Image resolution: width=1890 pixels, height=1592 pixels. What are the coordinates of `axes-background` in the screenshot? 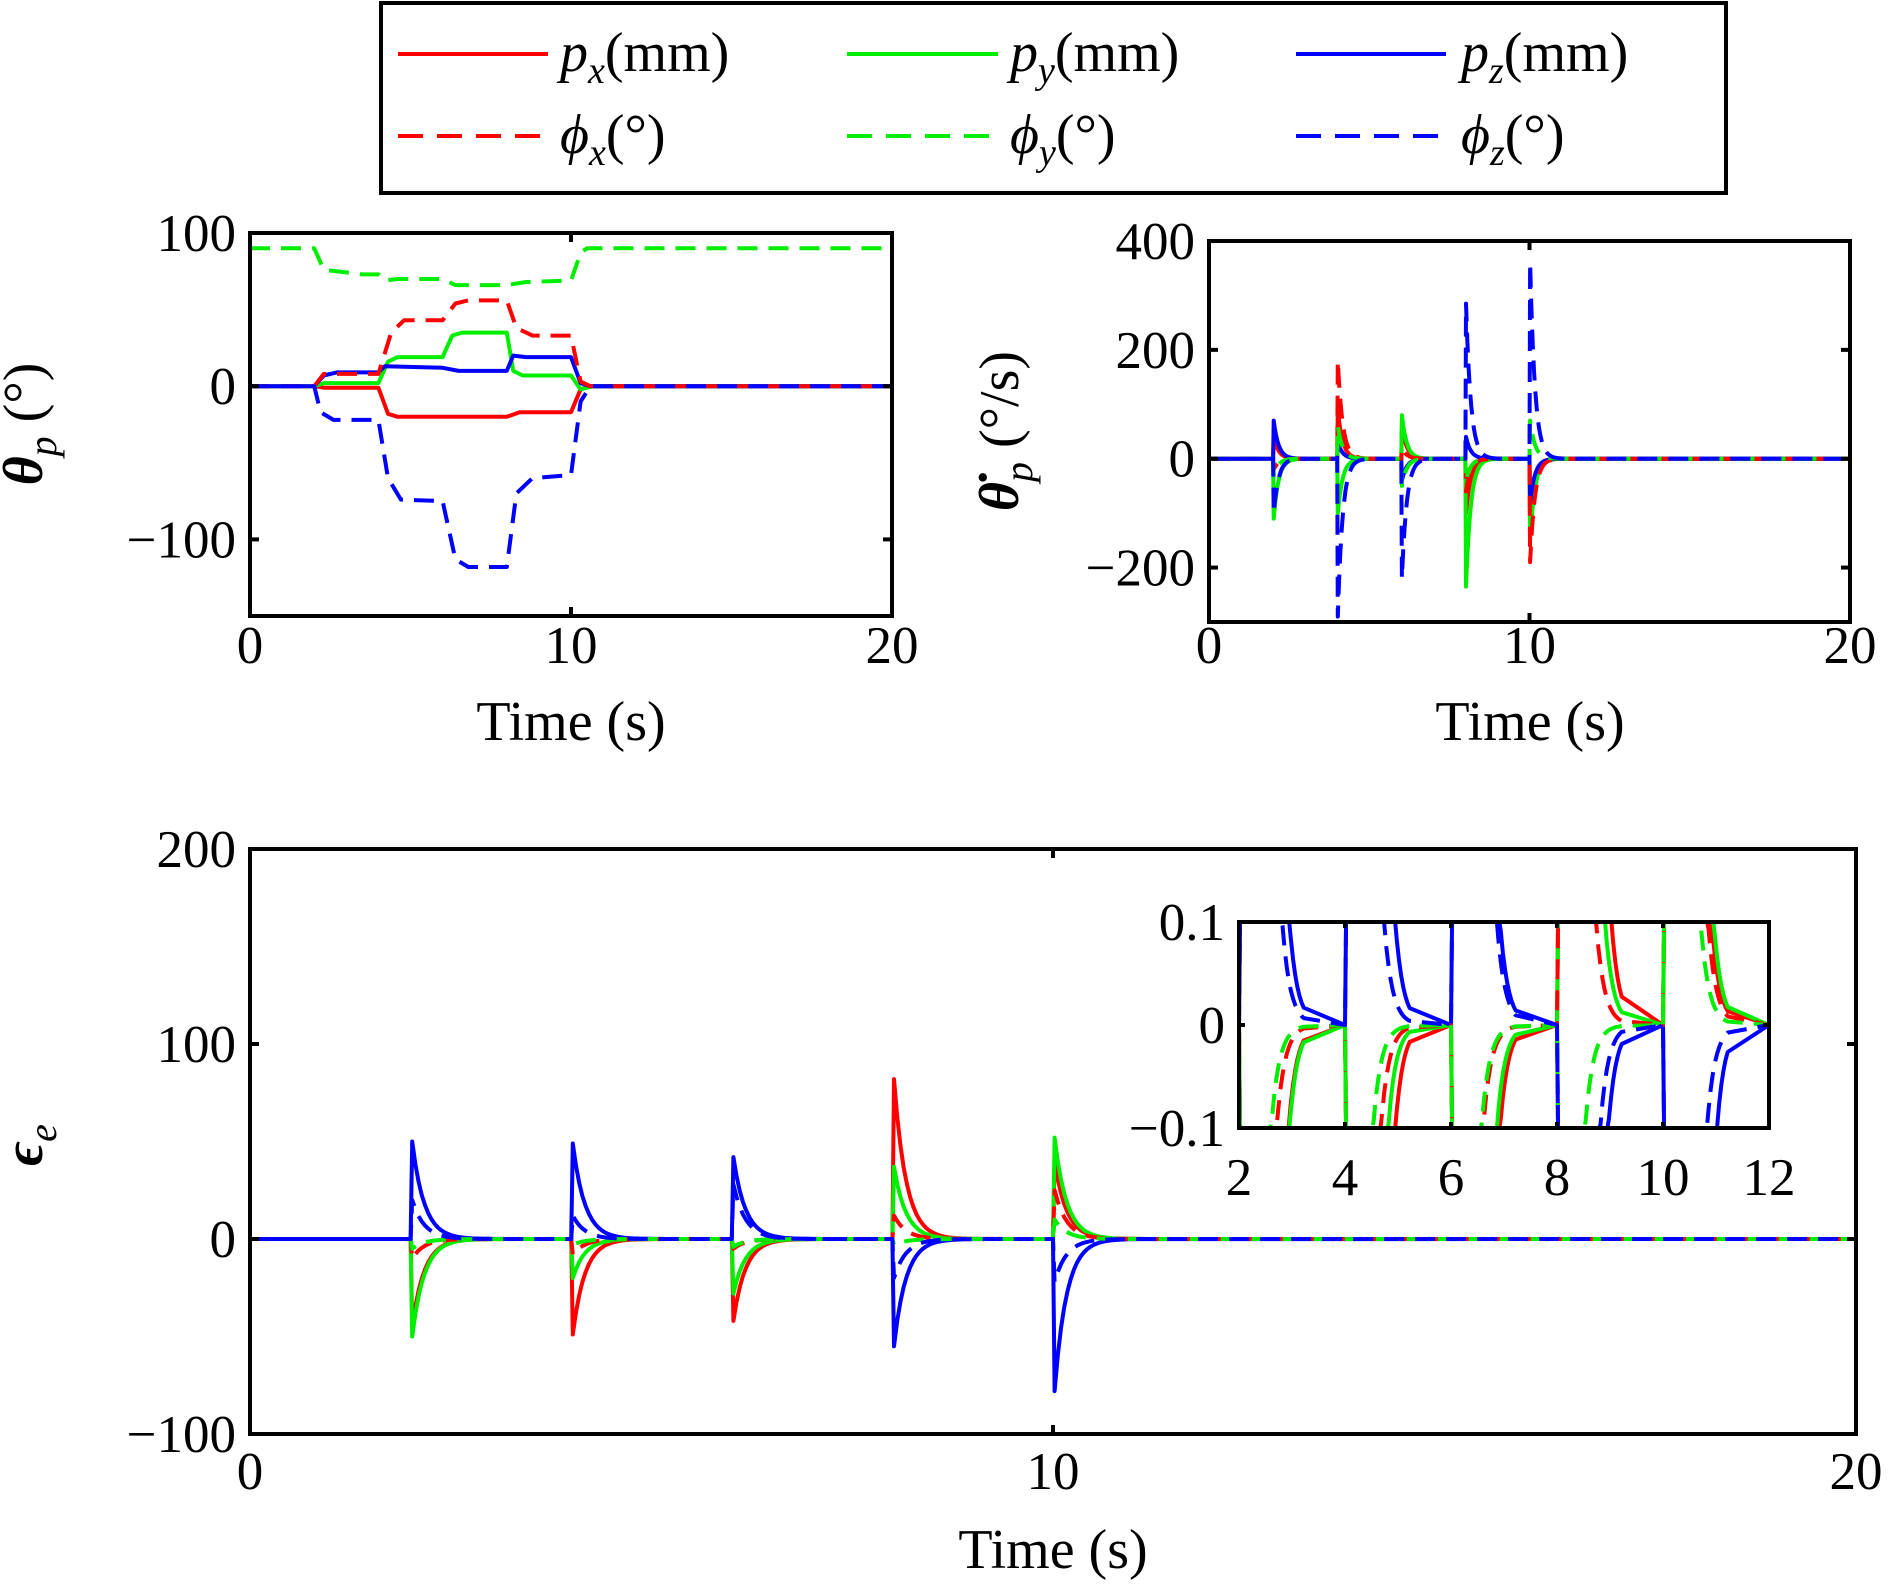 It's located at (571, 424).